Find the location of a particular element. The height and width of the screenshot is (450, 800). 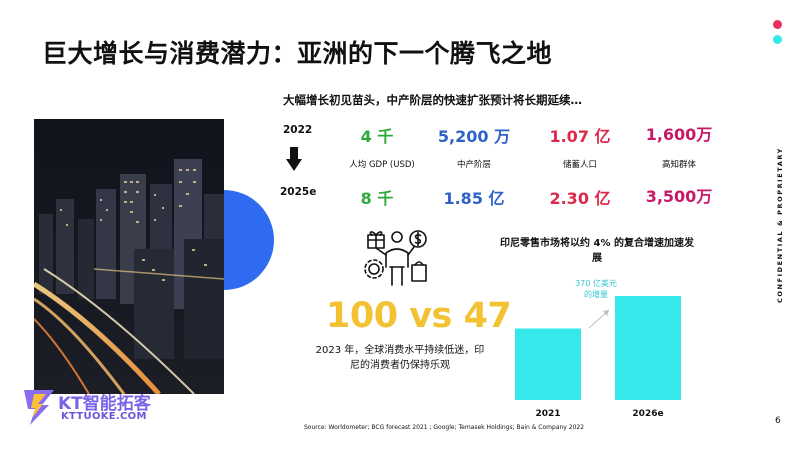

bar-label-2021: 2021 is located at coordinates (547, 414).